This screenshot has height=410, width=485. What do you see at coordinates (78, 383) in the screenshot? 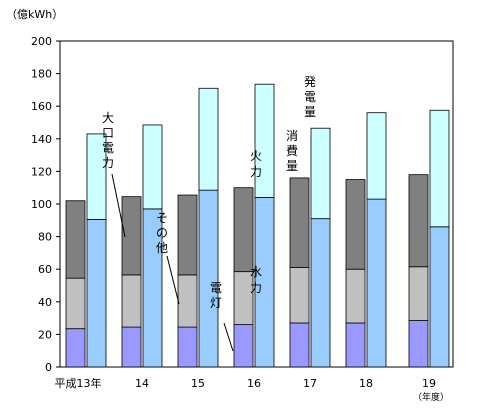
I see `x-tick-label: 平成13年` at bounding box center [78, 383].